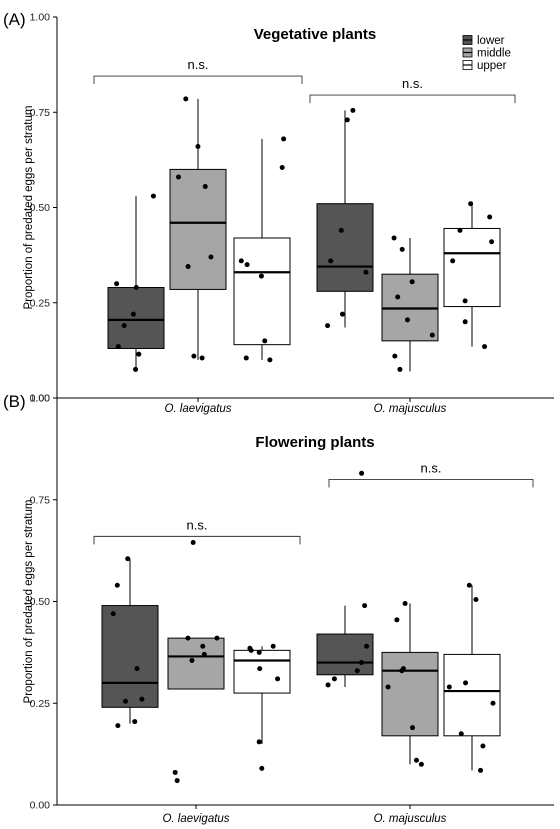 This screenshot has height=829, width=560. What do you see at coordinates (40, 113) in the screenshot?
I see `y-tick-label: 0.75` at bounding box center [40, 113].